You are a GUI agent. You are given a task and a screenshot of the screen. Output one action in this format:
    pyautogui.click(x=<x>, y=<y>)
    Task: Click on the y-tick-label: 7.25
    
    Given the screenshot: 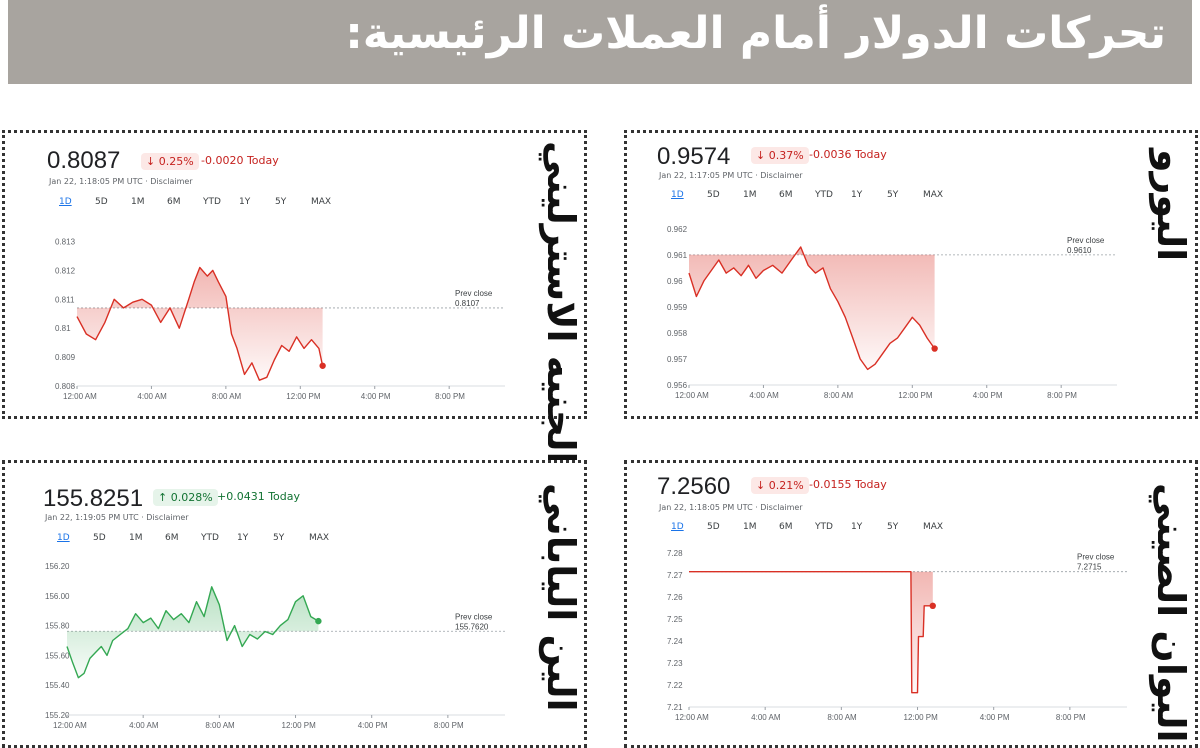 What is the action you would take?
    pyautogui.click(x=675, y=619)
    